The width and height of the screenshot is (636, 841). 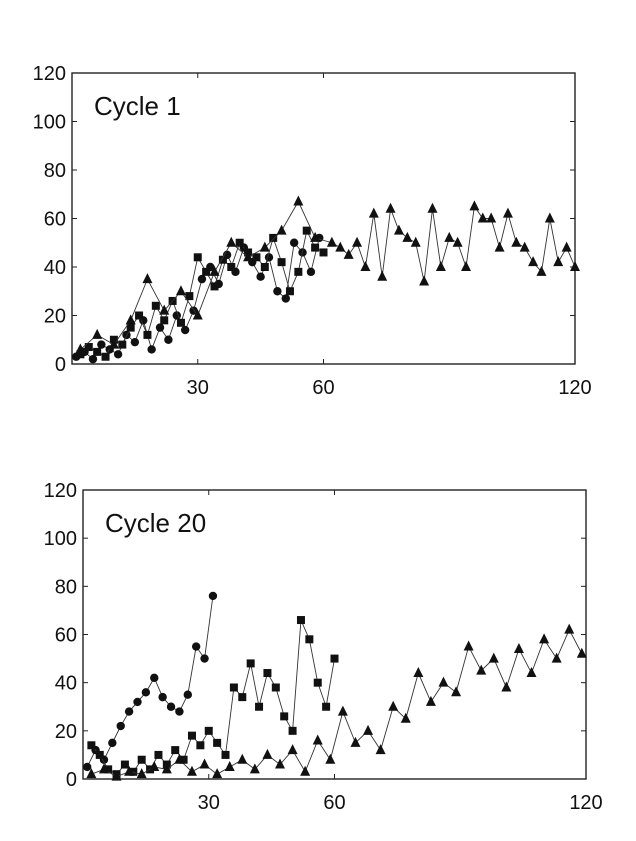 What do you see at coordinates (137, 106) in the screenshot?
I see `chart-title: Cycle 1` at bounding box center [137, 106].